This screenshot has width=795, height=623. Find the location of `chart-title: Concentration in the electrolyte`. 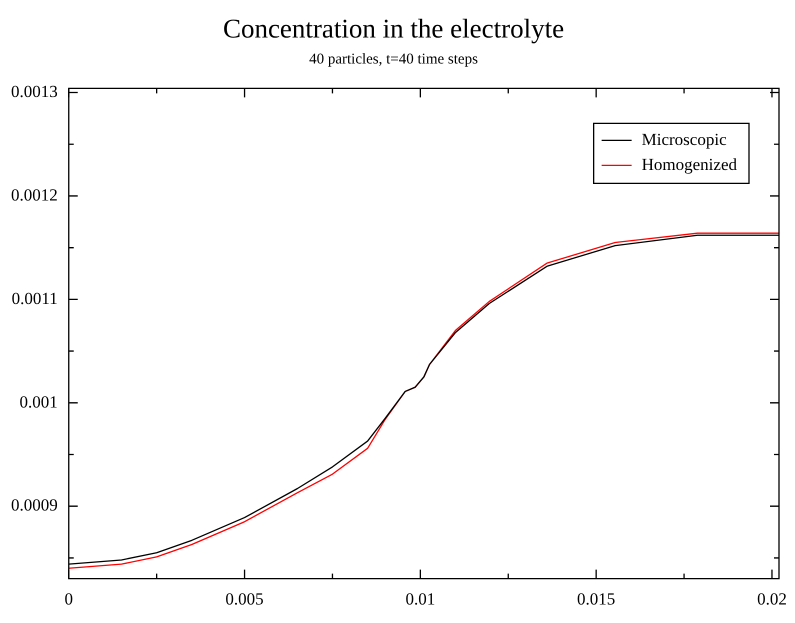

chart-title: Concentration in the electrolyte is located at coordinates (393, 28).